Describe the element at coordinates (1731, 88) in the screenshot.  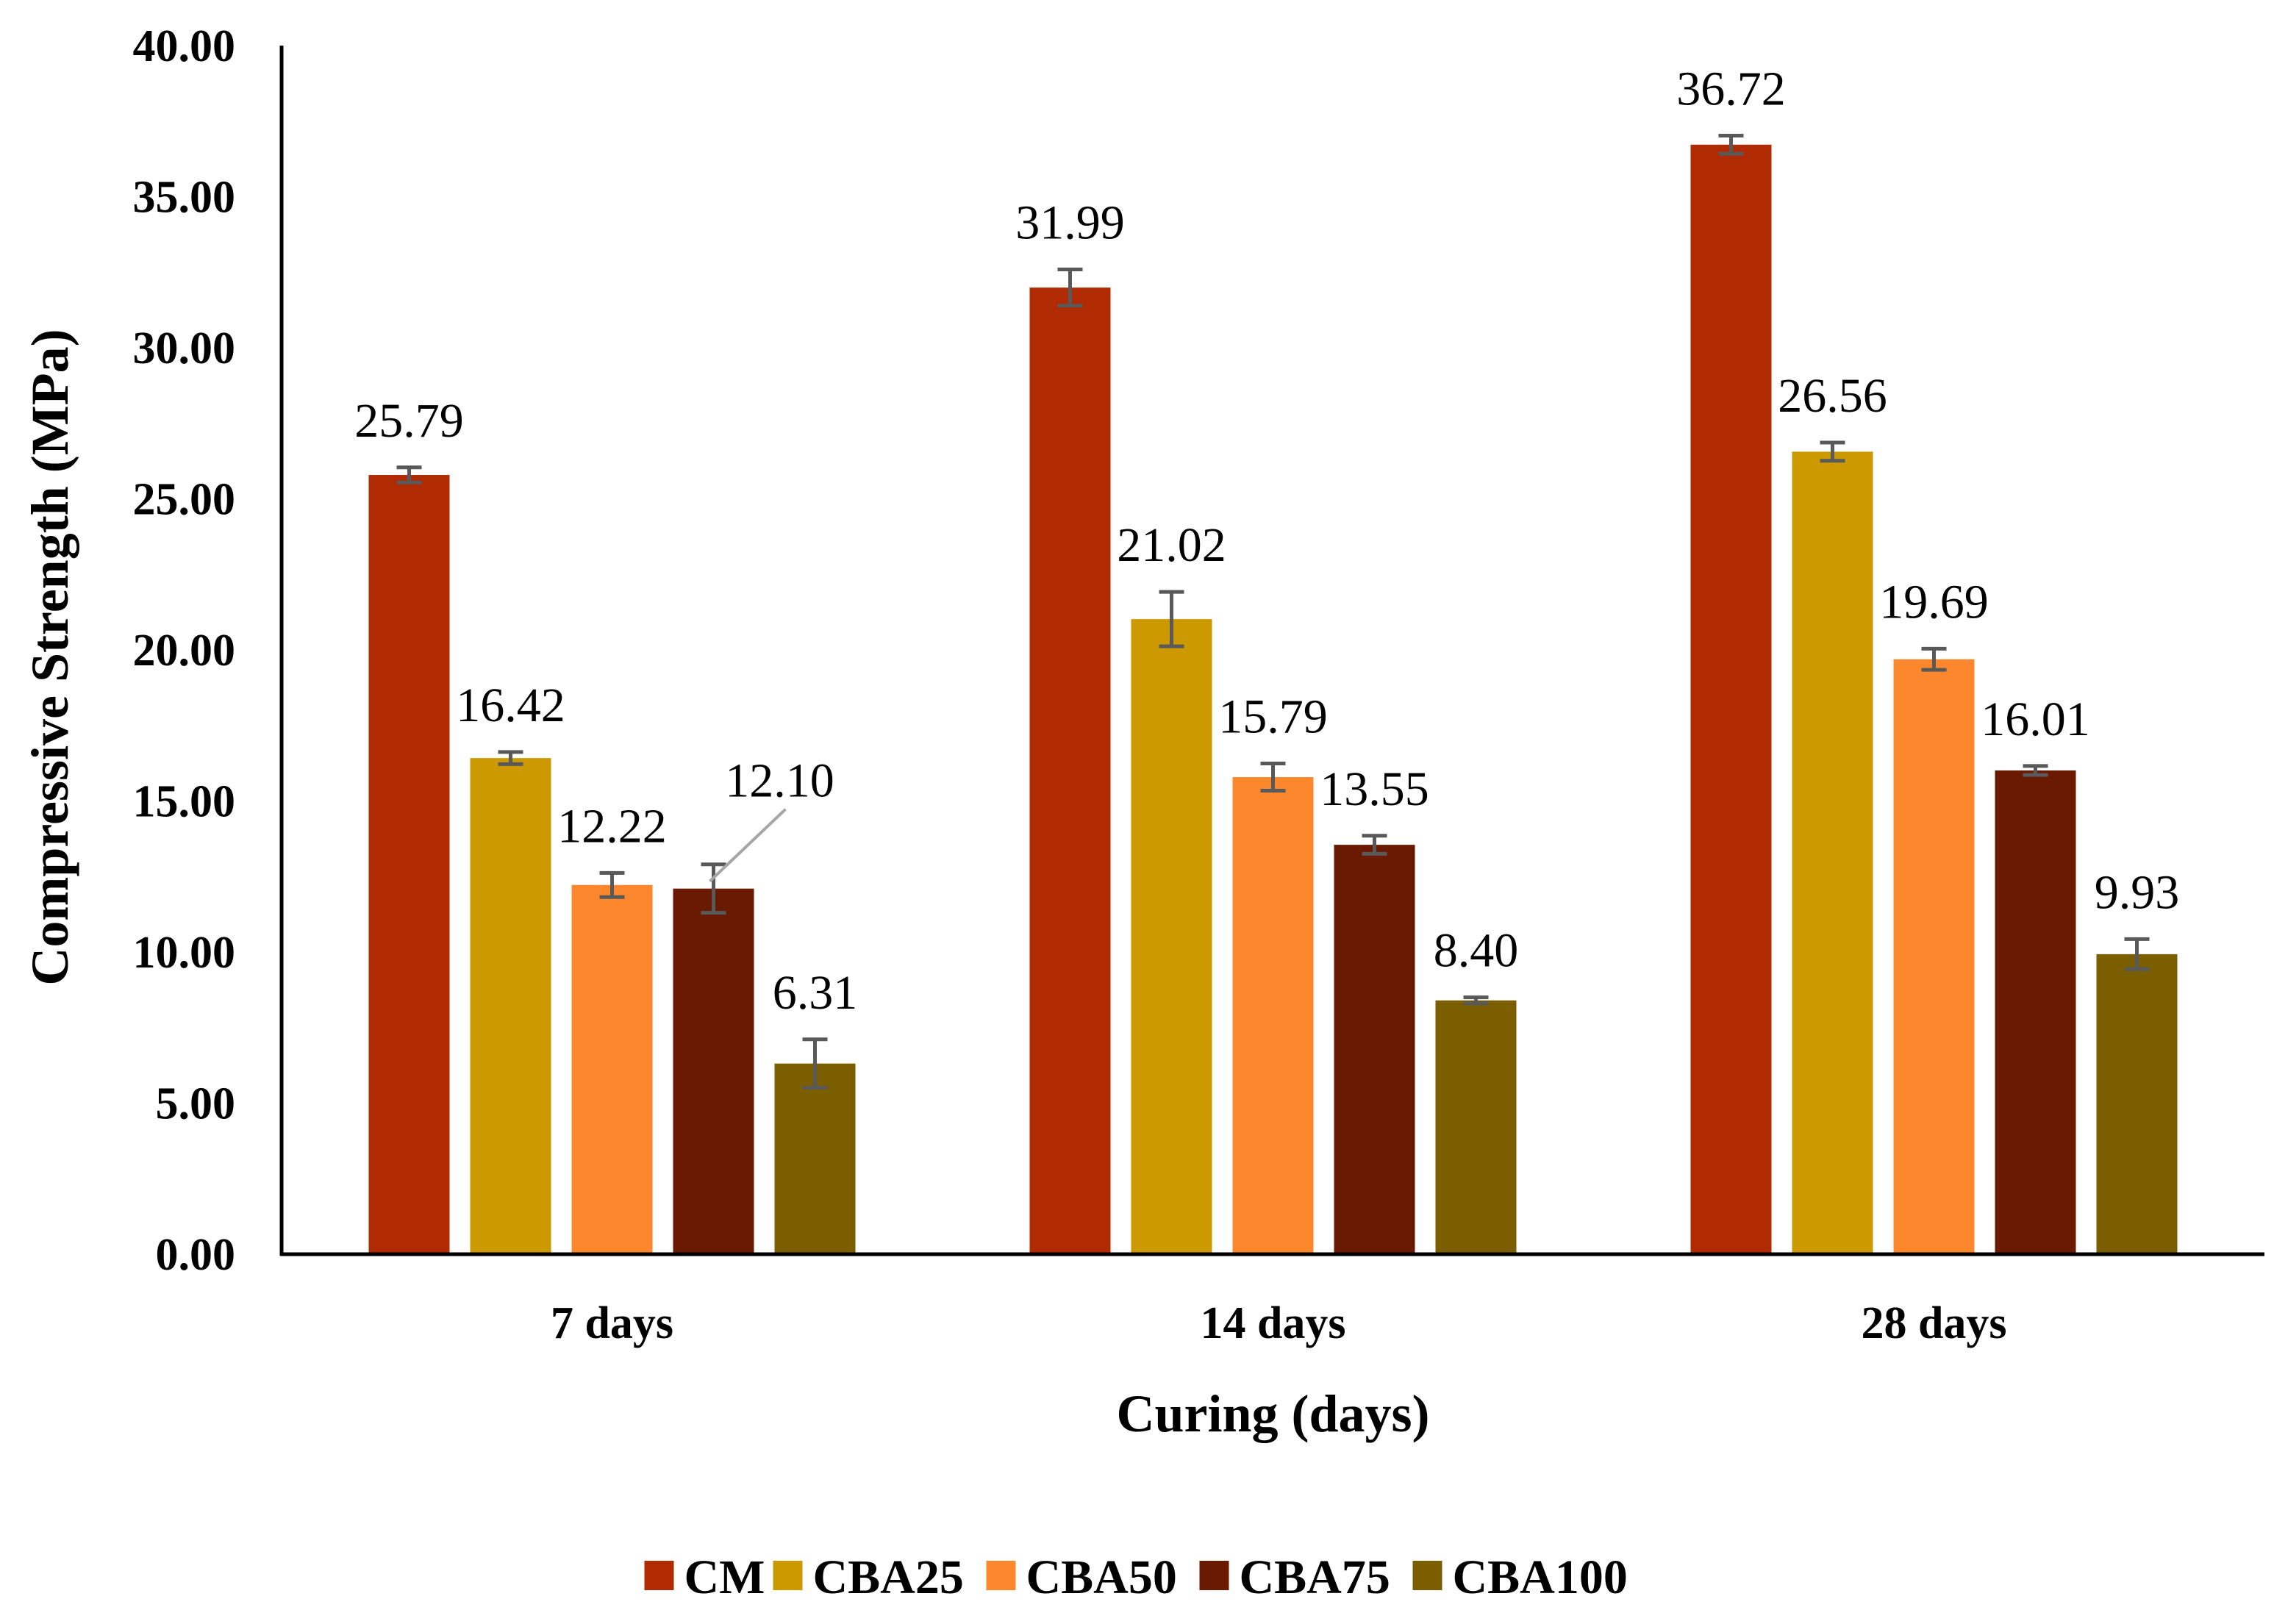
I see `data-label-cm-3: 36.72` at that location.